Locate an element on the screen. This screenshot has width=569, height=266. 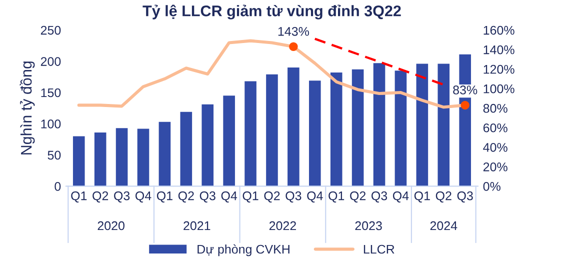
y2-tick-label: 140% is located at coordinates (499, 49).